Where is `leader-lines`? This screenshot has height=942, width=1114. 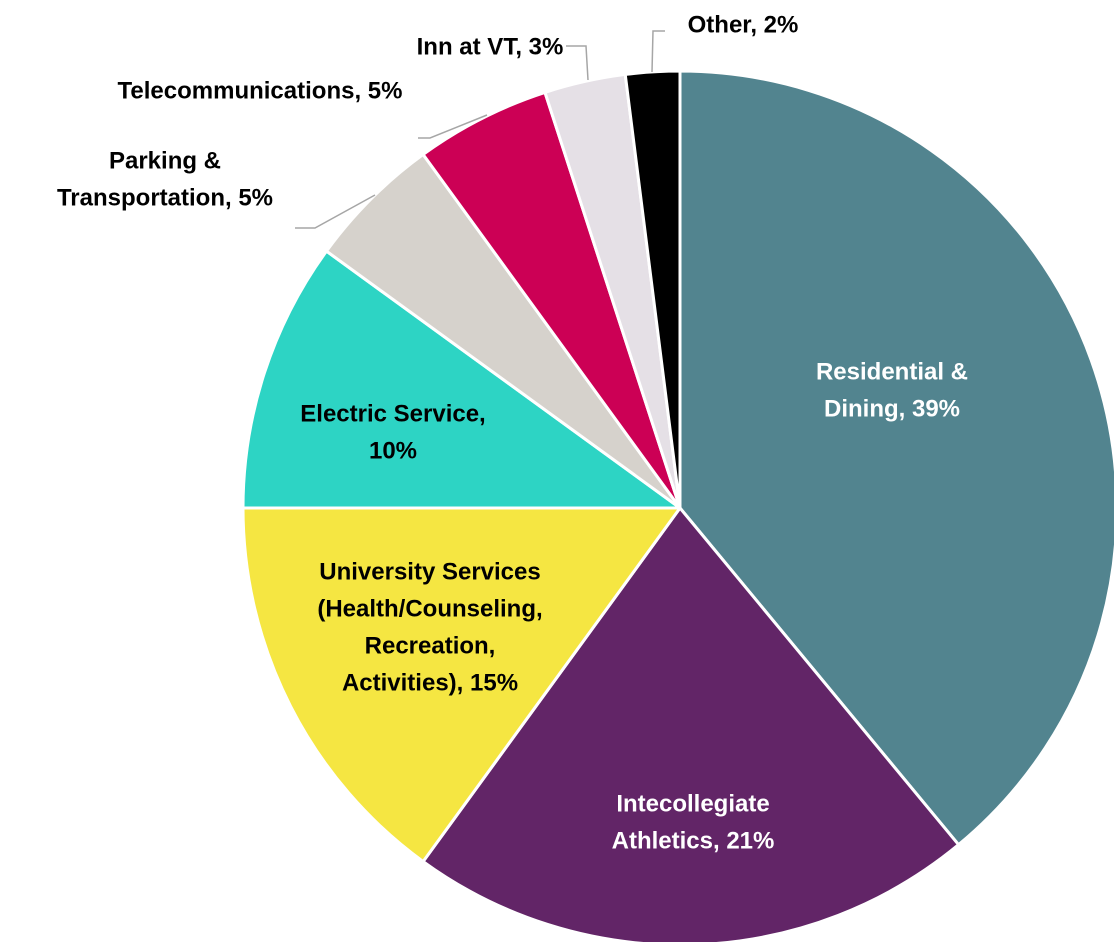 leader-lines is located at coordinates (480, 129).